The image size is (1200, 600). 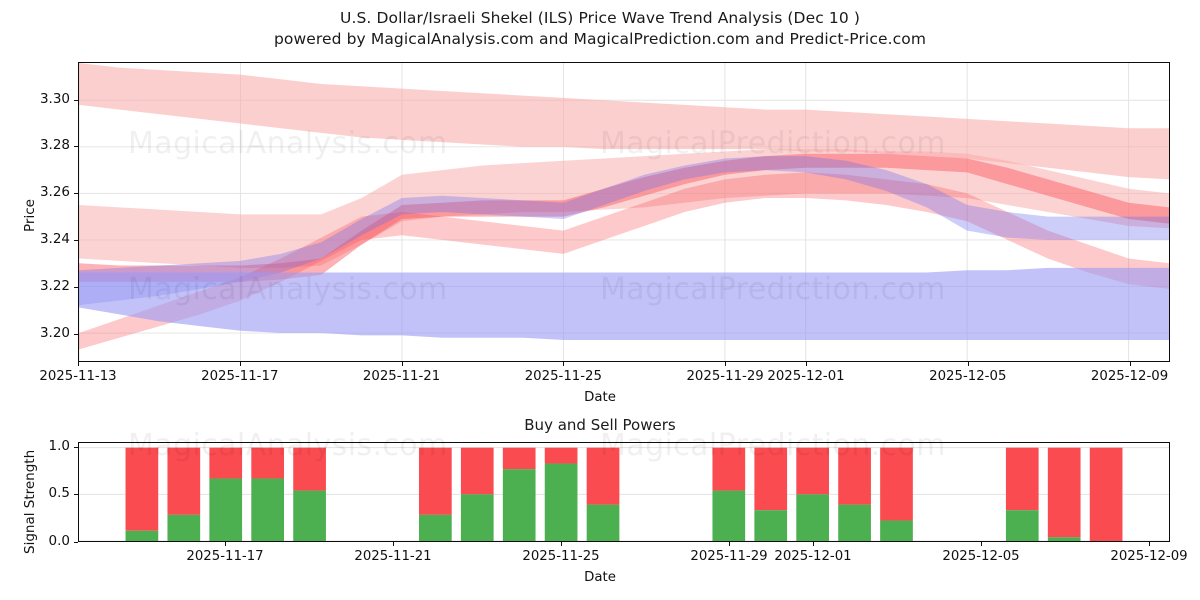 What do you see at coordinates (54, 239) in the screenshot?
I see `price-y-tick-label: 3.24` at bounding box center [54, 239].